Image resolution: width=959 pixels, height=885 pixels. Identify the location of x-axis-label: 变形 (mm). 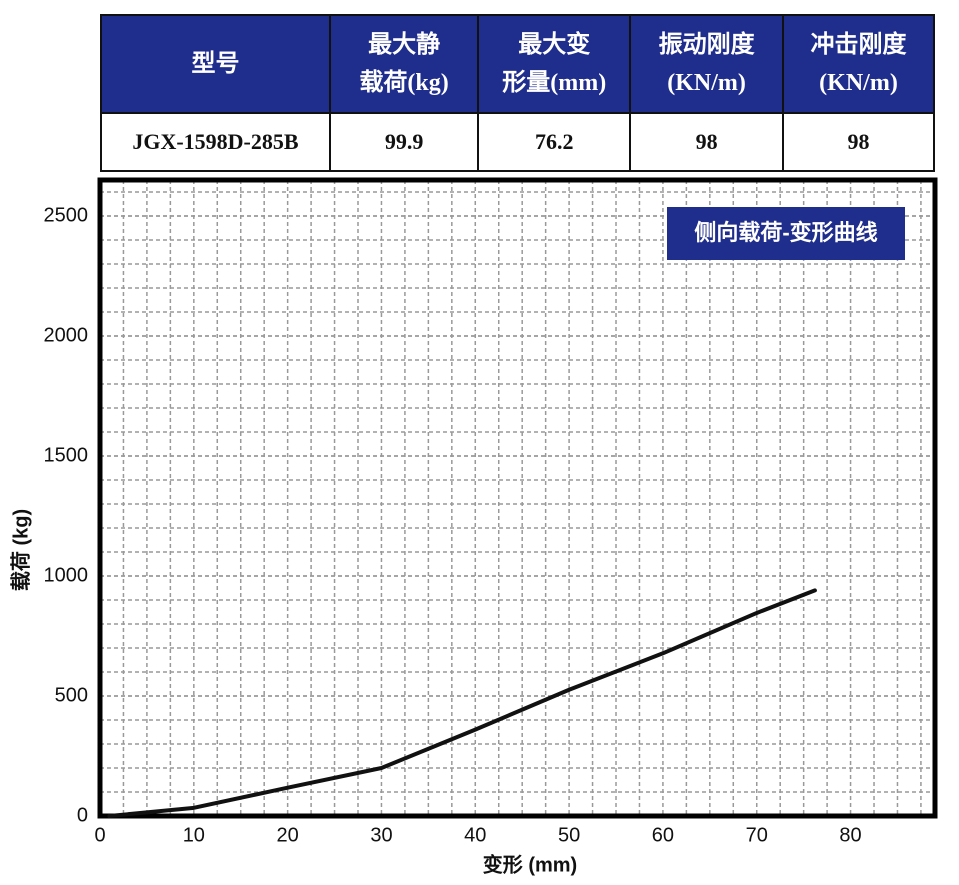
(530, 864).